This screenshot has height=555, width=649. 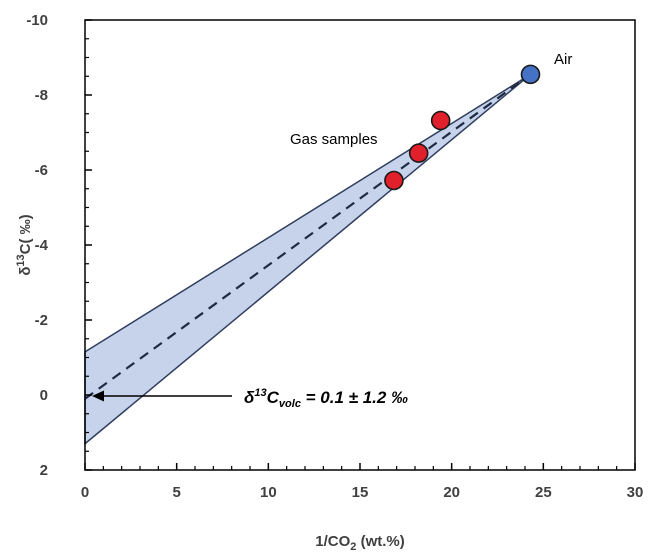 I want to click on air-label: Air, so click(x=563, y=59).